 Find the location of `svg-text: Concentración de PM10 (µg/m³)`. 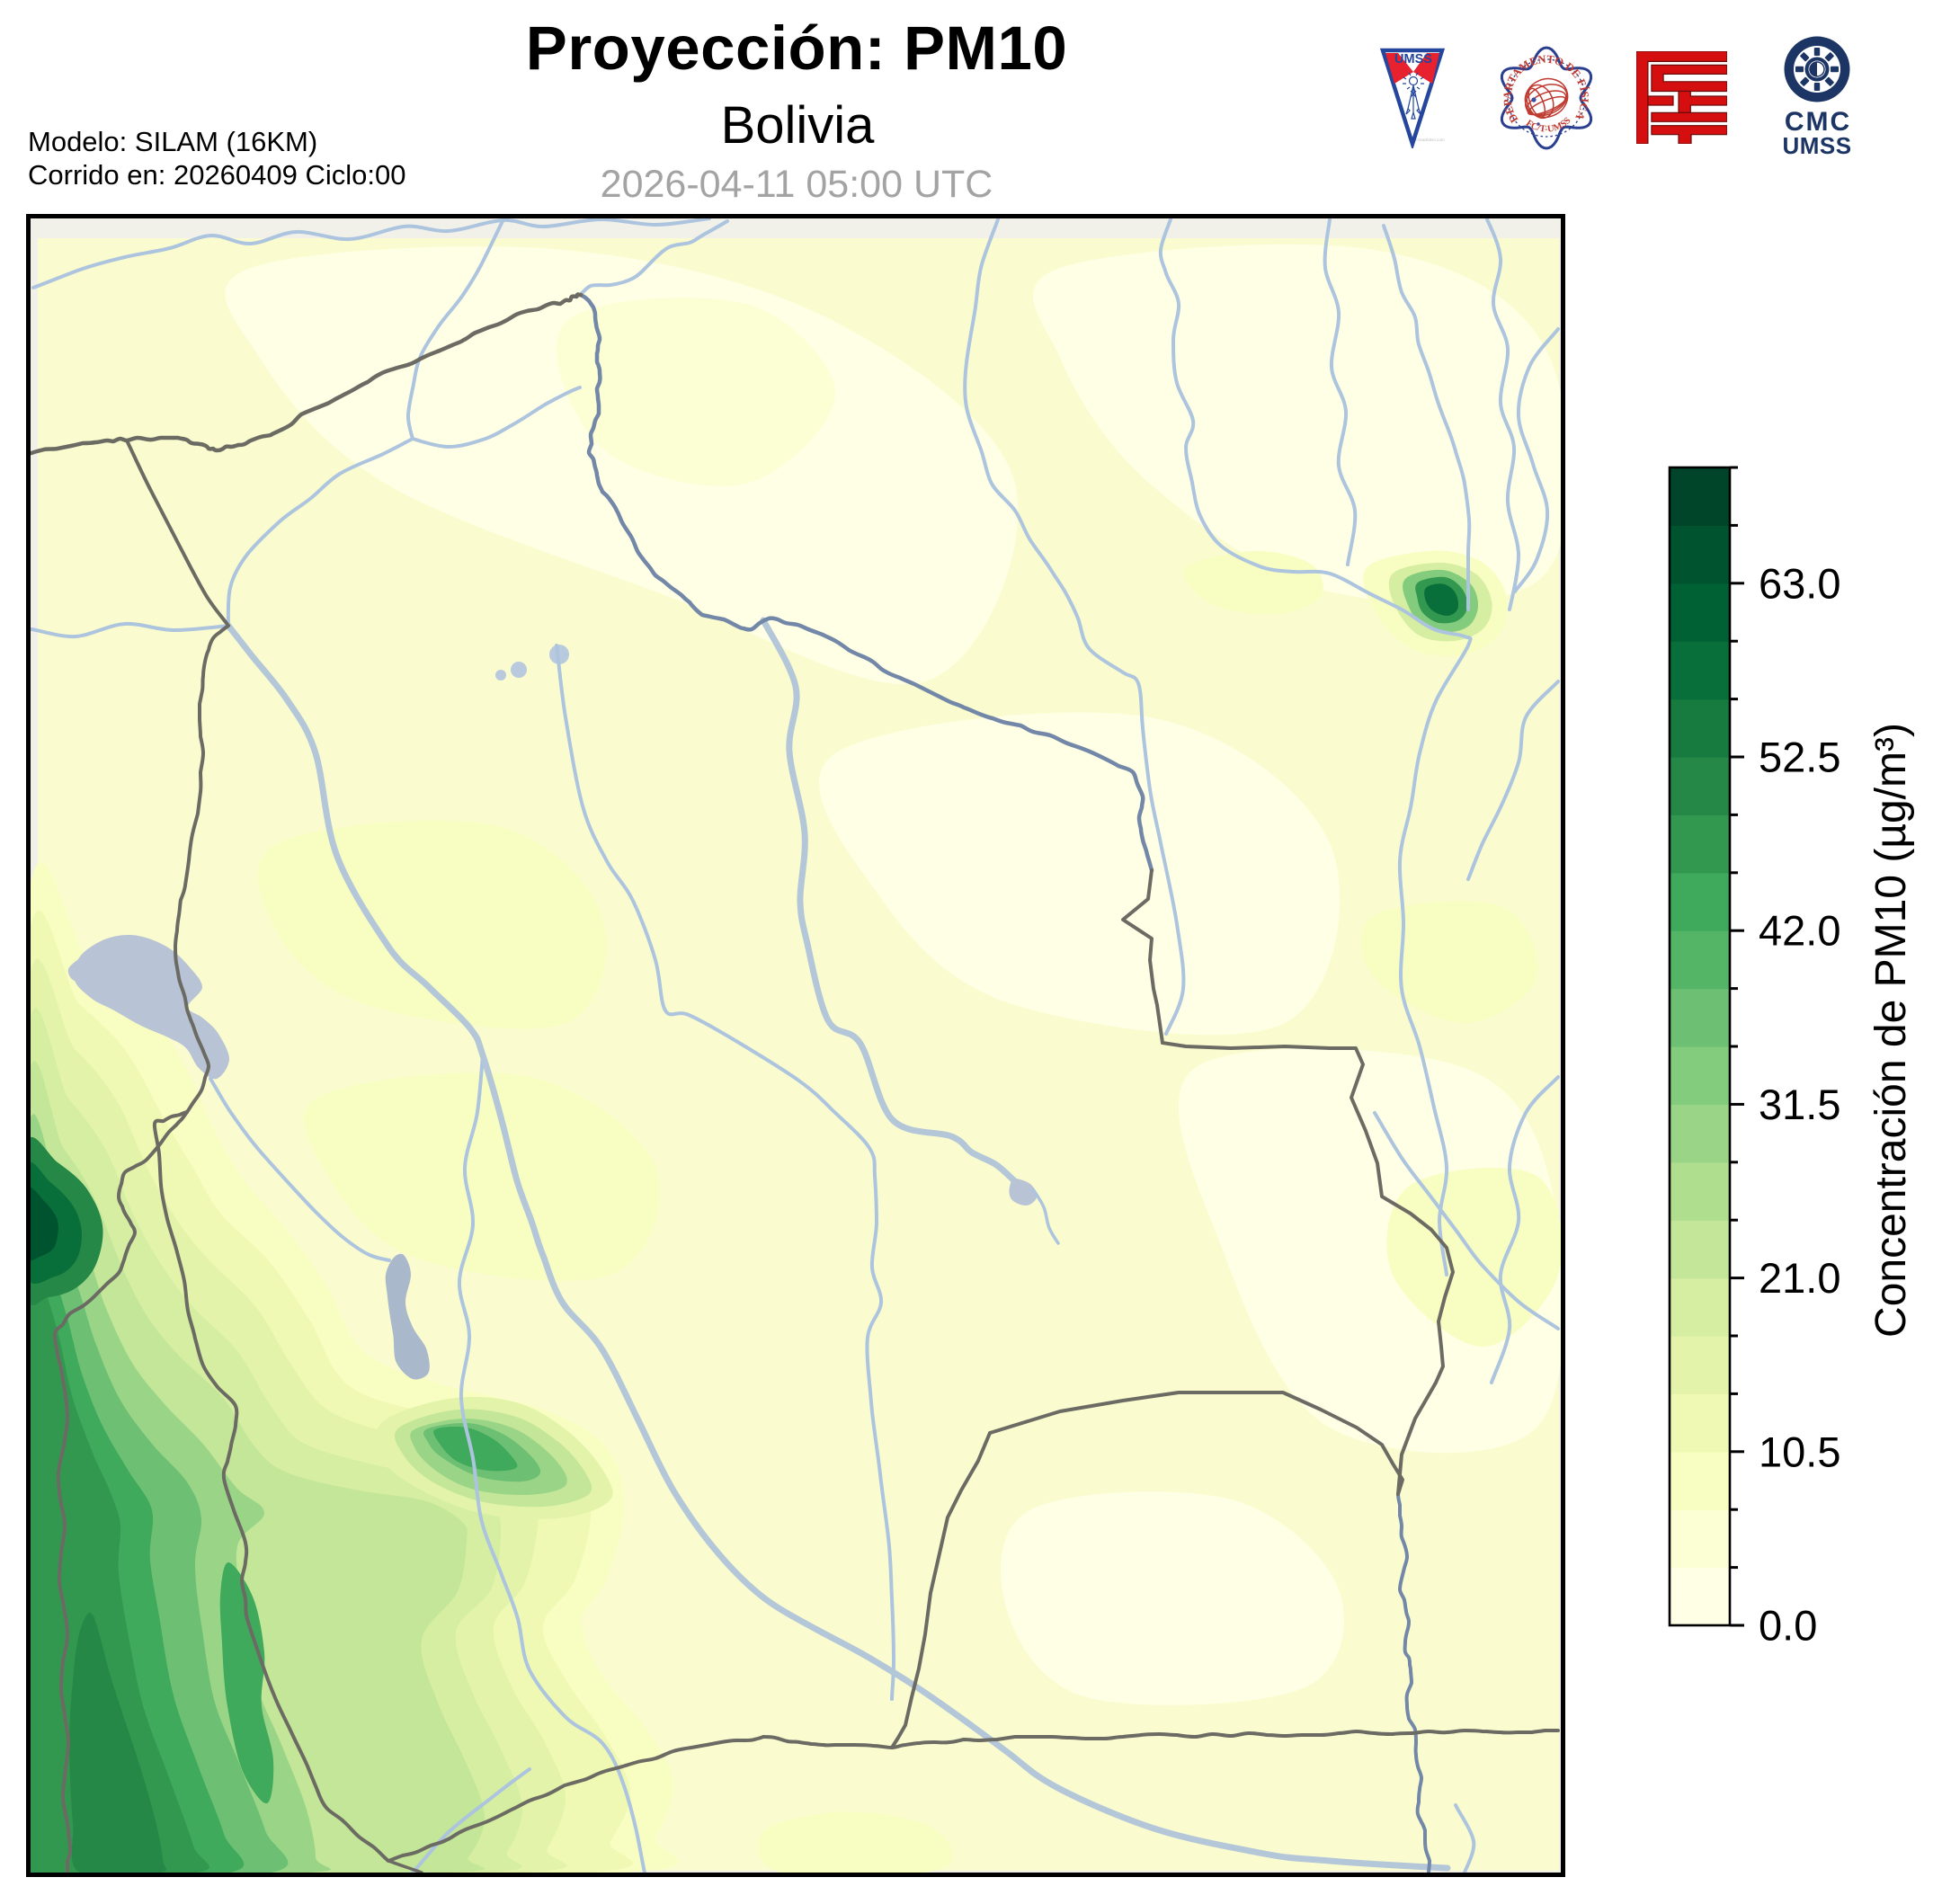

svg-text: Concentración de PM10 (µg/m³) is located at coordinates (1891, 1030).